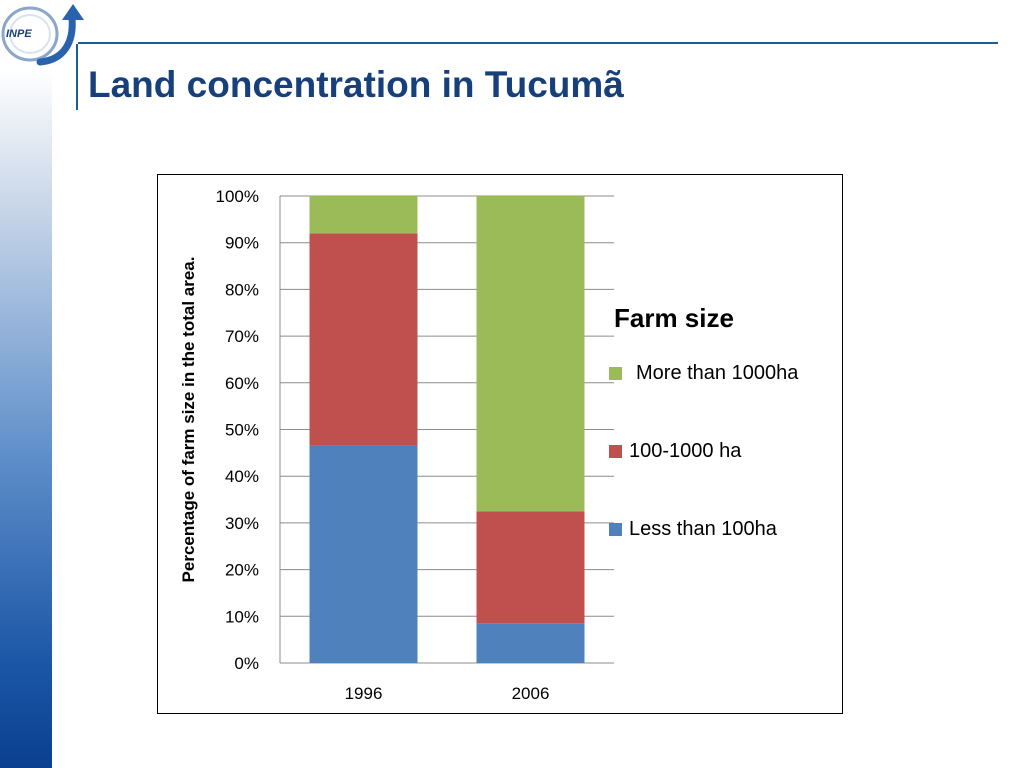  I want to click on y-tick-label: 90%, so click(242, 243).